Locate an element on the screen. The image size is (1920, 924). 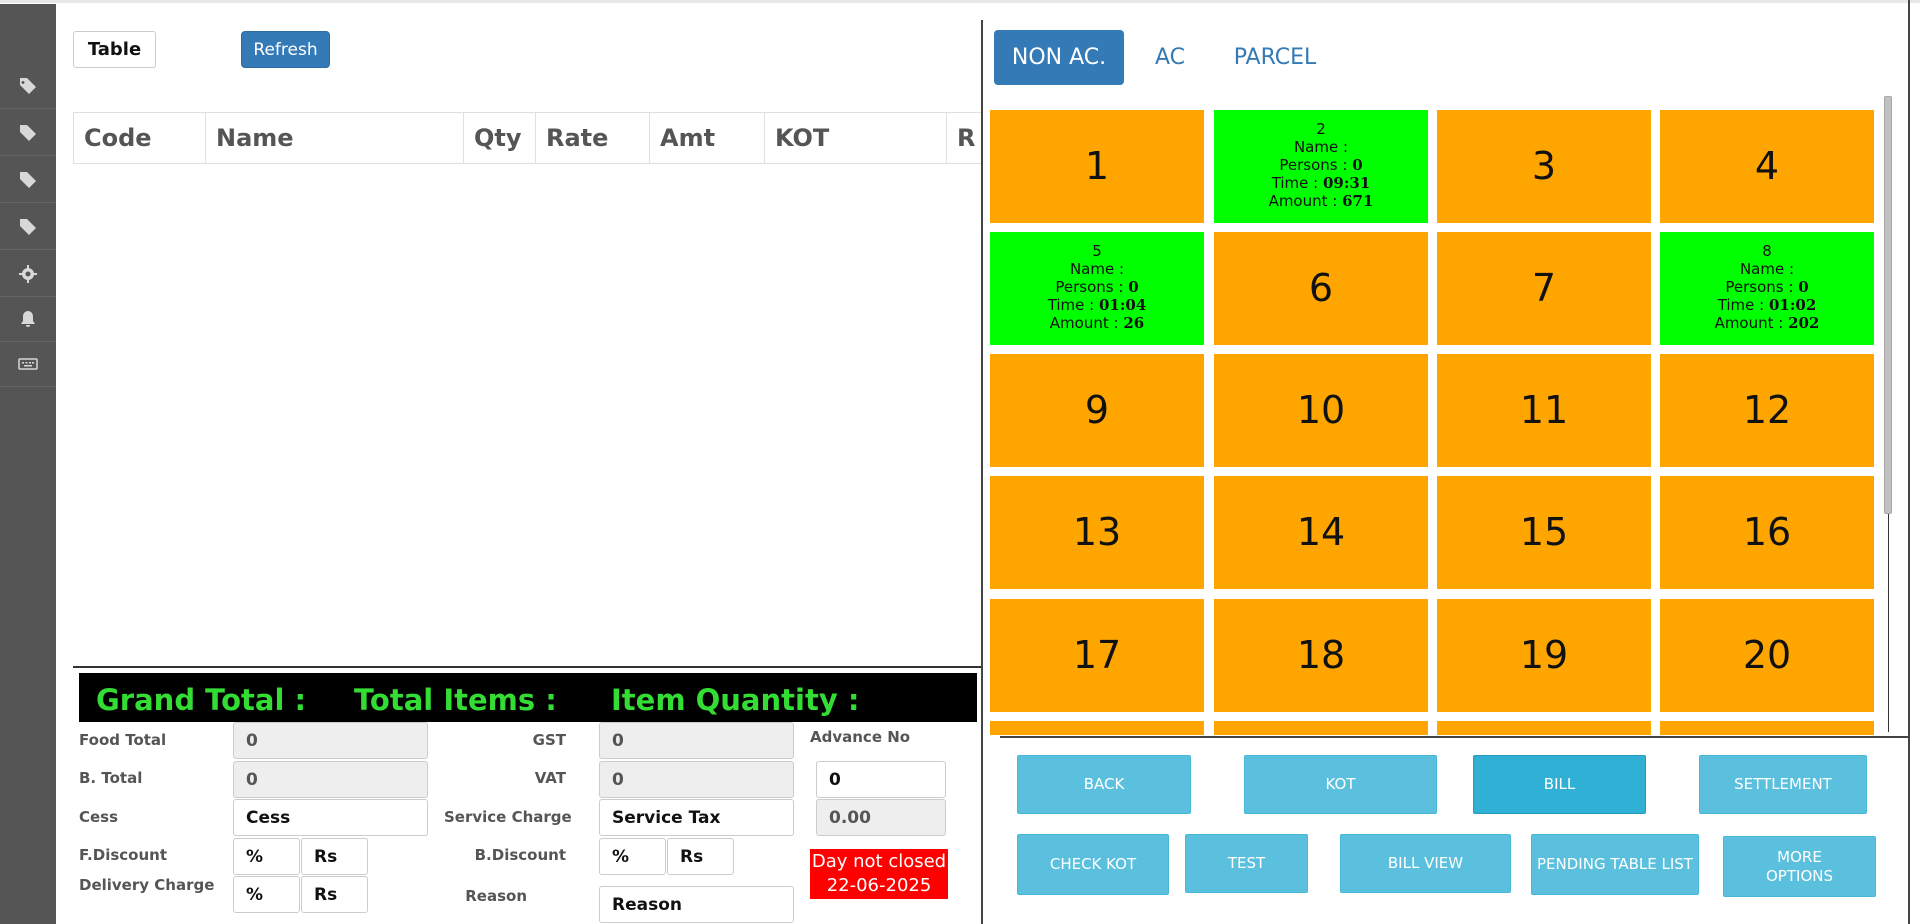
table-tile-1: 1 is located at coordinates (1097, 166).